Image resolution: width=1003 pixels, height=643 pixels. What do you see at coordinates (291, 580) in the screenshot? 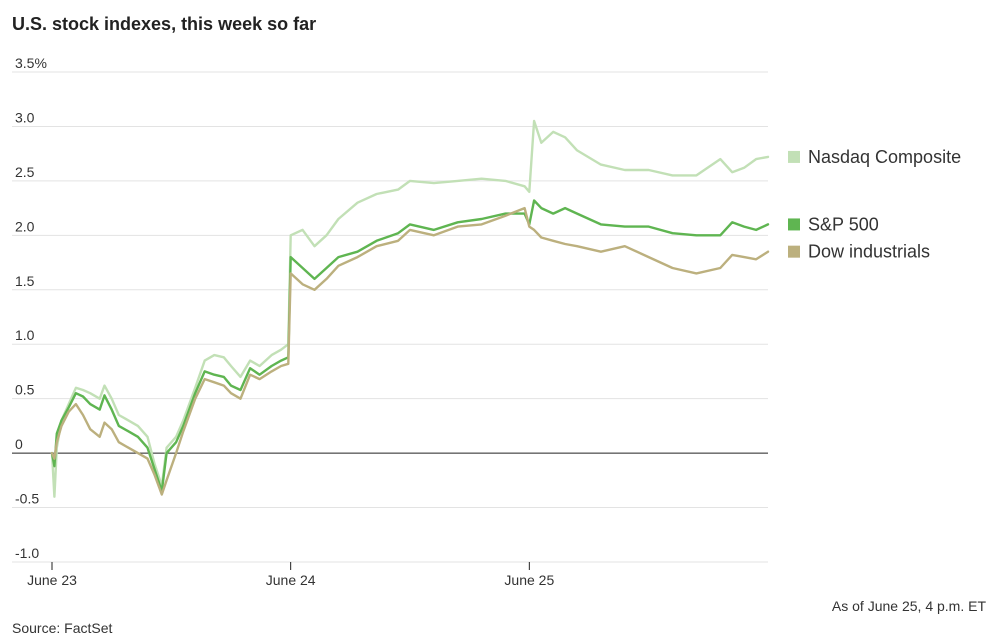
I see `x-tick-label: June 24` at bounding box center [291, 580].